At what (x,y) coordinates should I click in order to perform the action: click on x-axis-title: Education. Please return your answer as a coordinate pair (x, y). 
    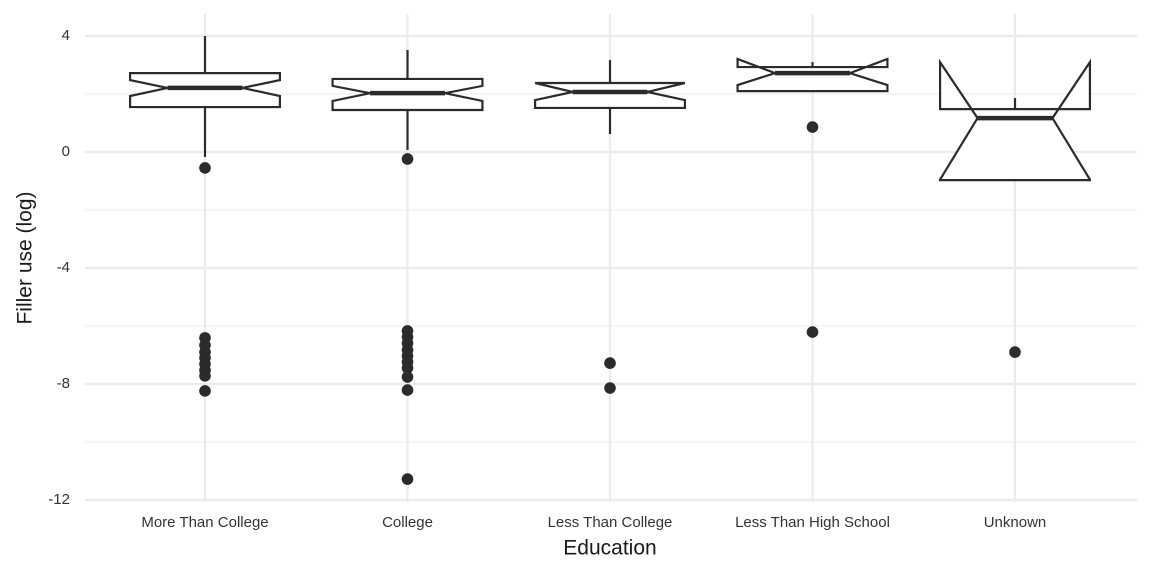
    Looking at the image, I should click on (609, 548).